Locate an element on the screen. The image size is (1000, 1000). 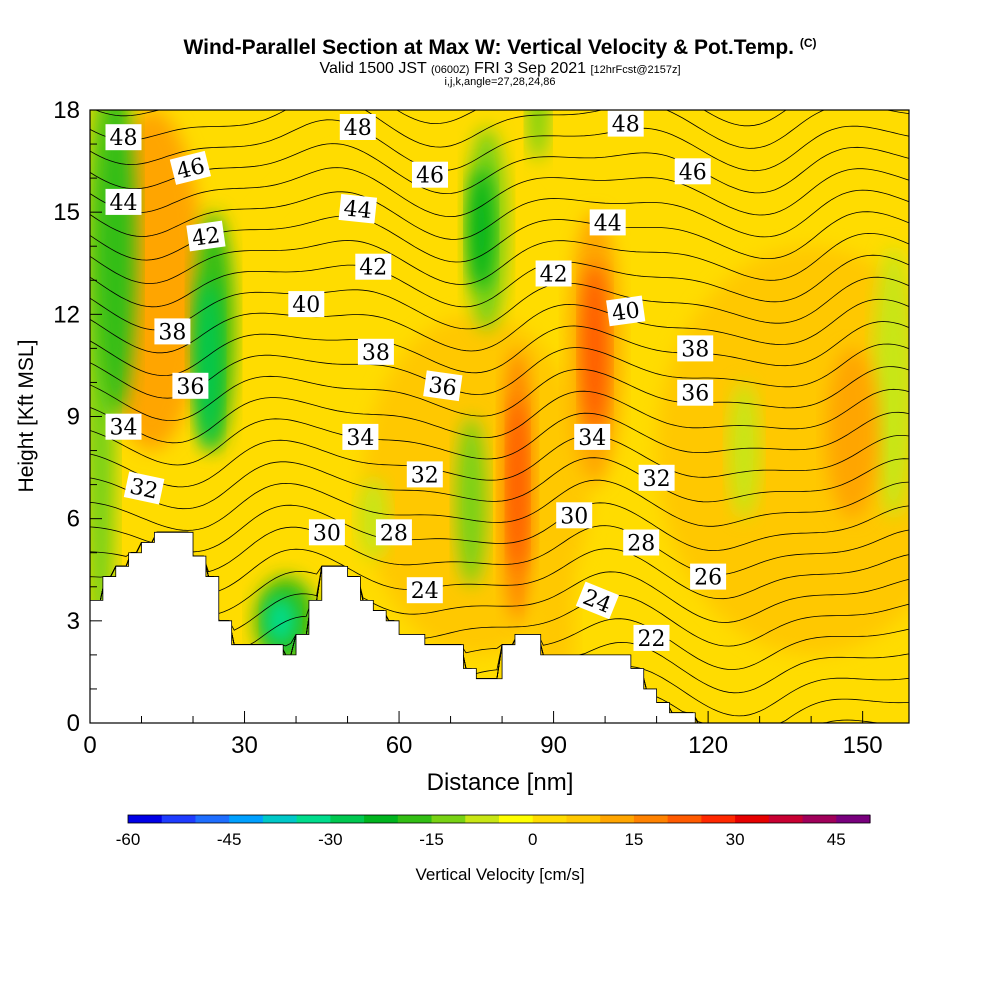
contour-label: 30 is located at coordinates (326, 532).